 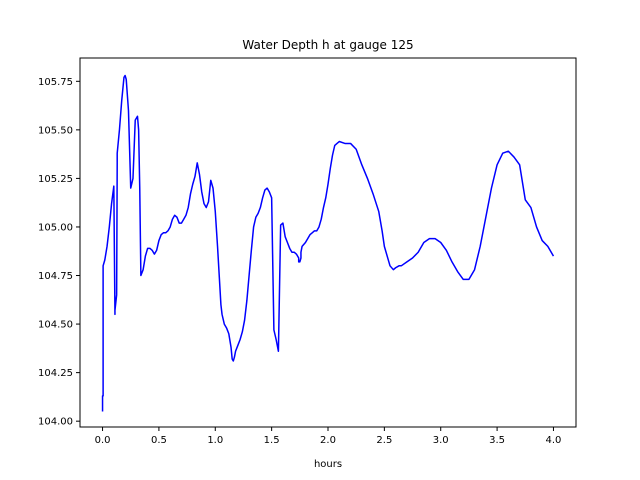 What do you see at coordinates (554, 440) in the screenshot?
I see `x-tick-label: 4.0` at bounding box center [554, 440].